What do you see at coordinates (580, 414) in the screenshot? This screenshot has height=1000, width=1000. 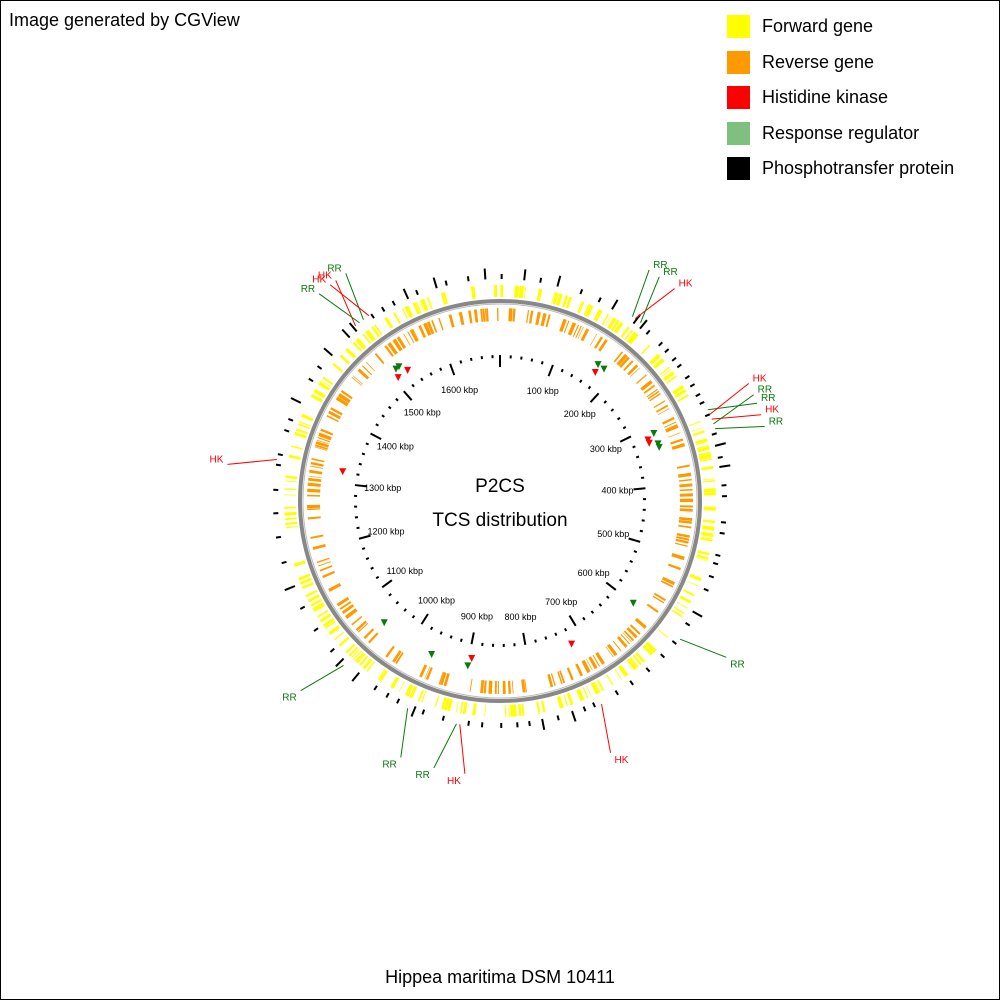 I see `ruler-label-200-kbp: 200 kbp` at bounding box center [580, 414].